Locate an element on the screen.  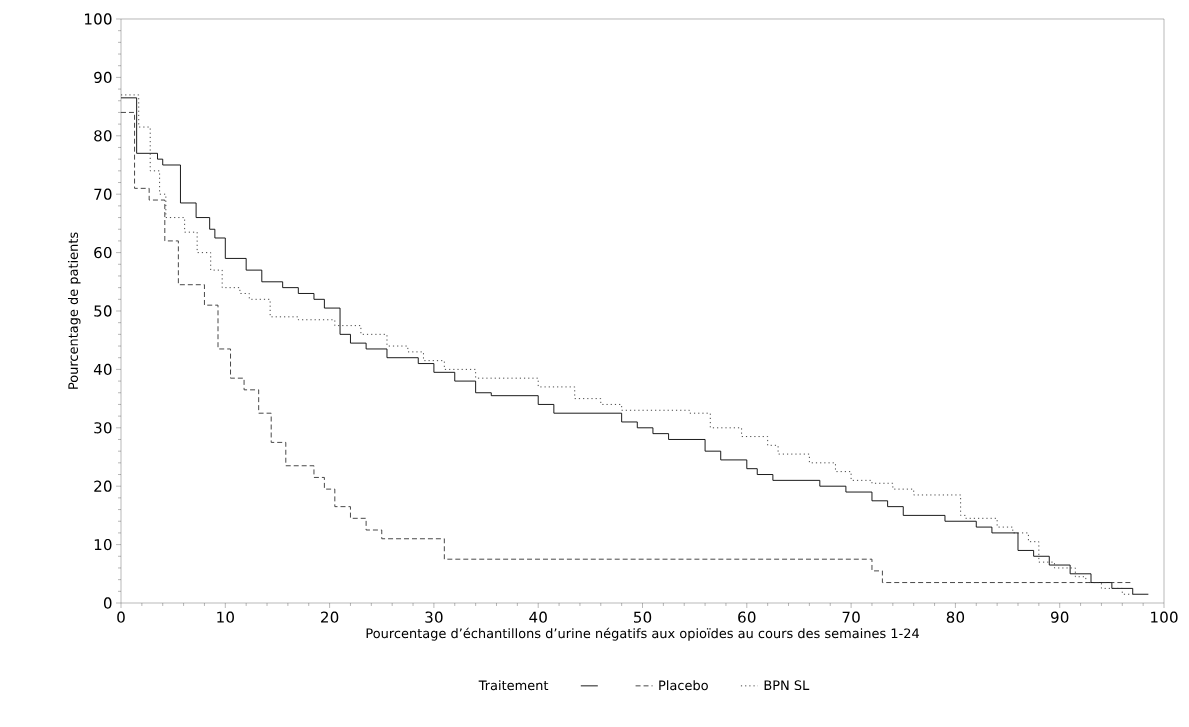
x-axis-title: Pourcentage d’échantillons d’urine négatifs aux opioïdes au cours des semaines 1-24 is located at coordinates (642, 634).